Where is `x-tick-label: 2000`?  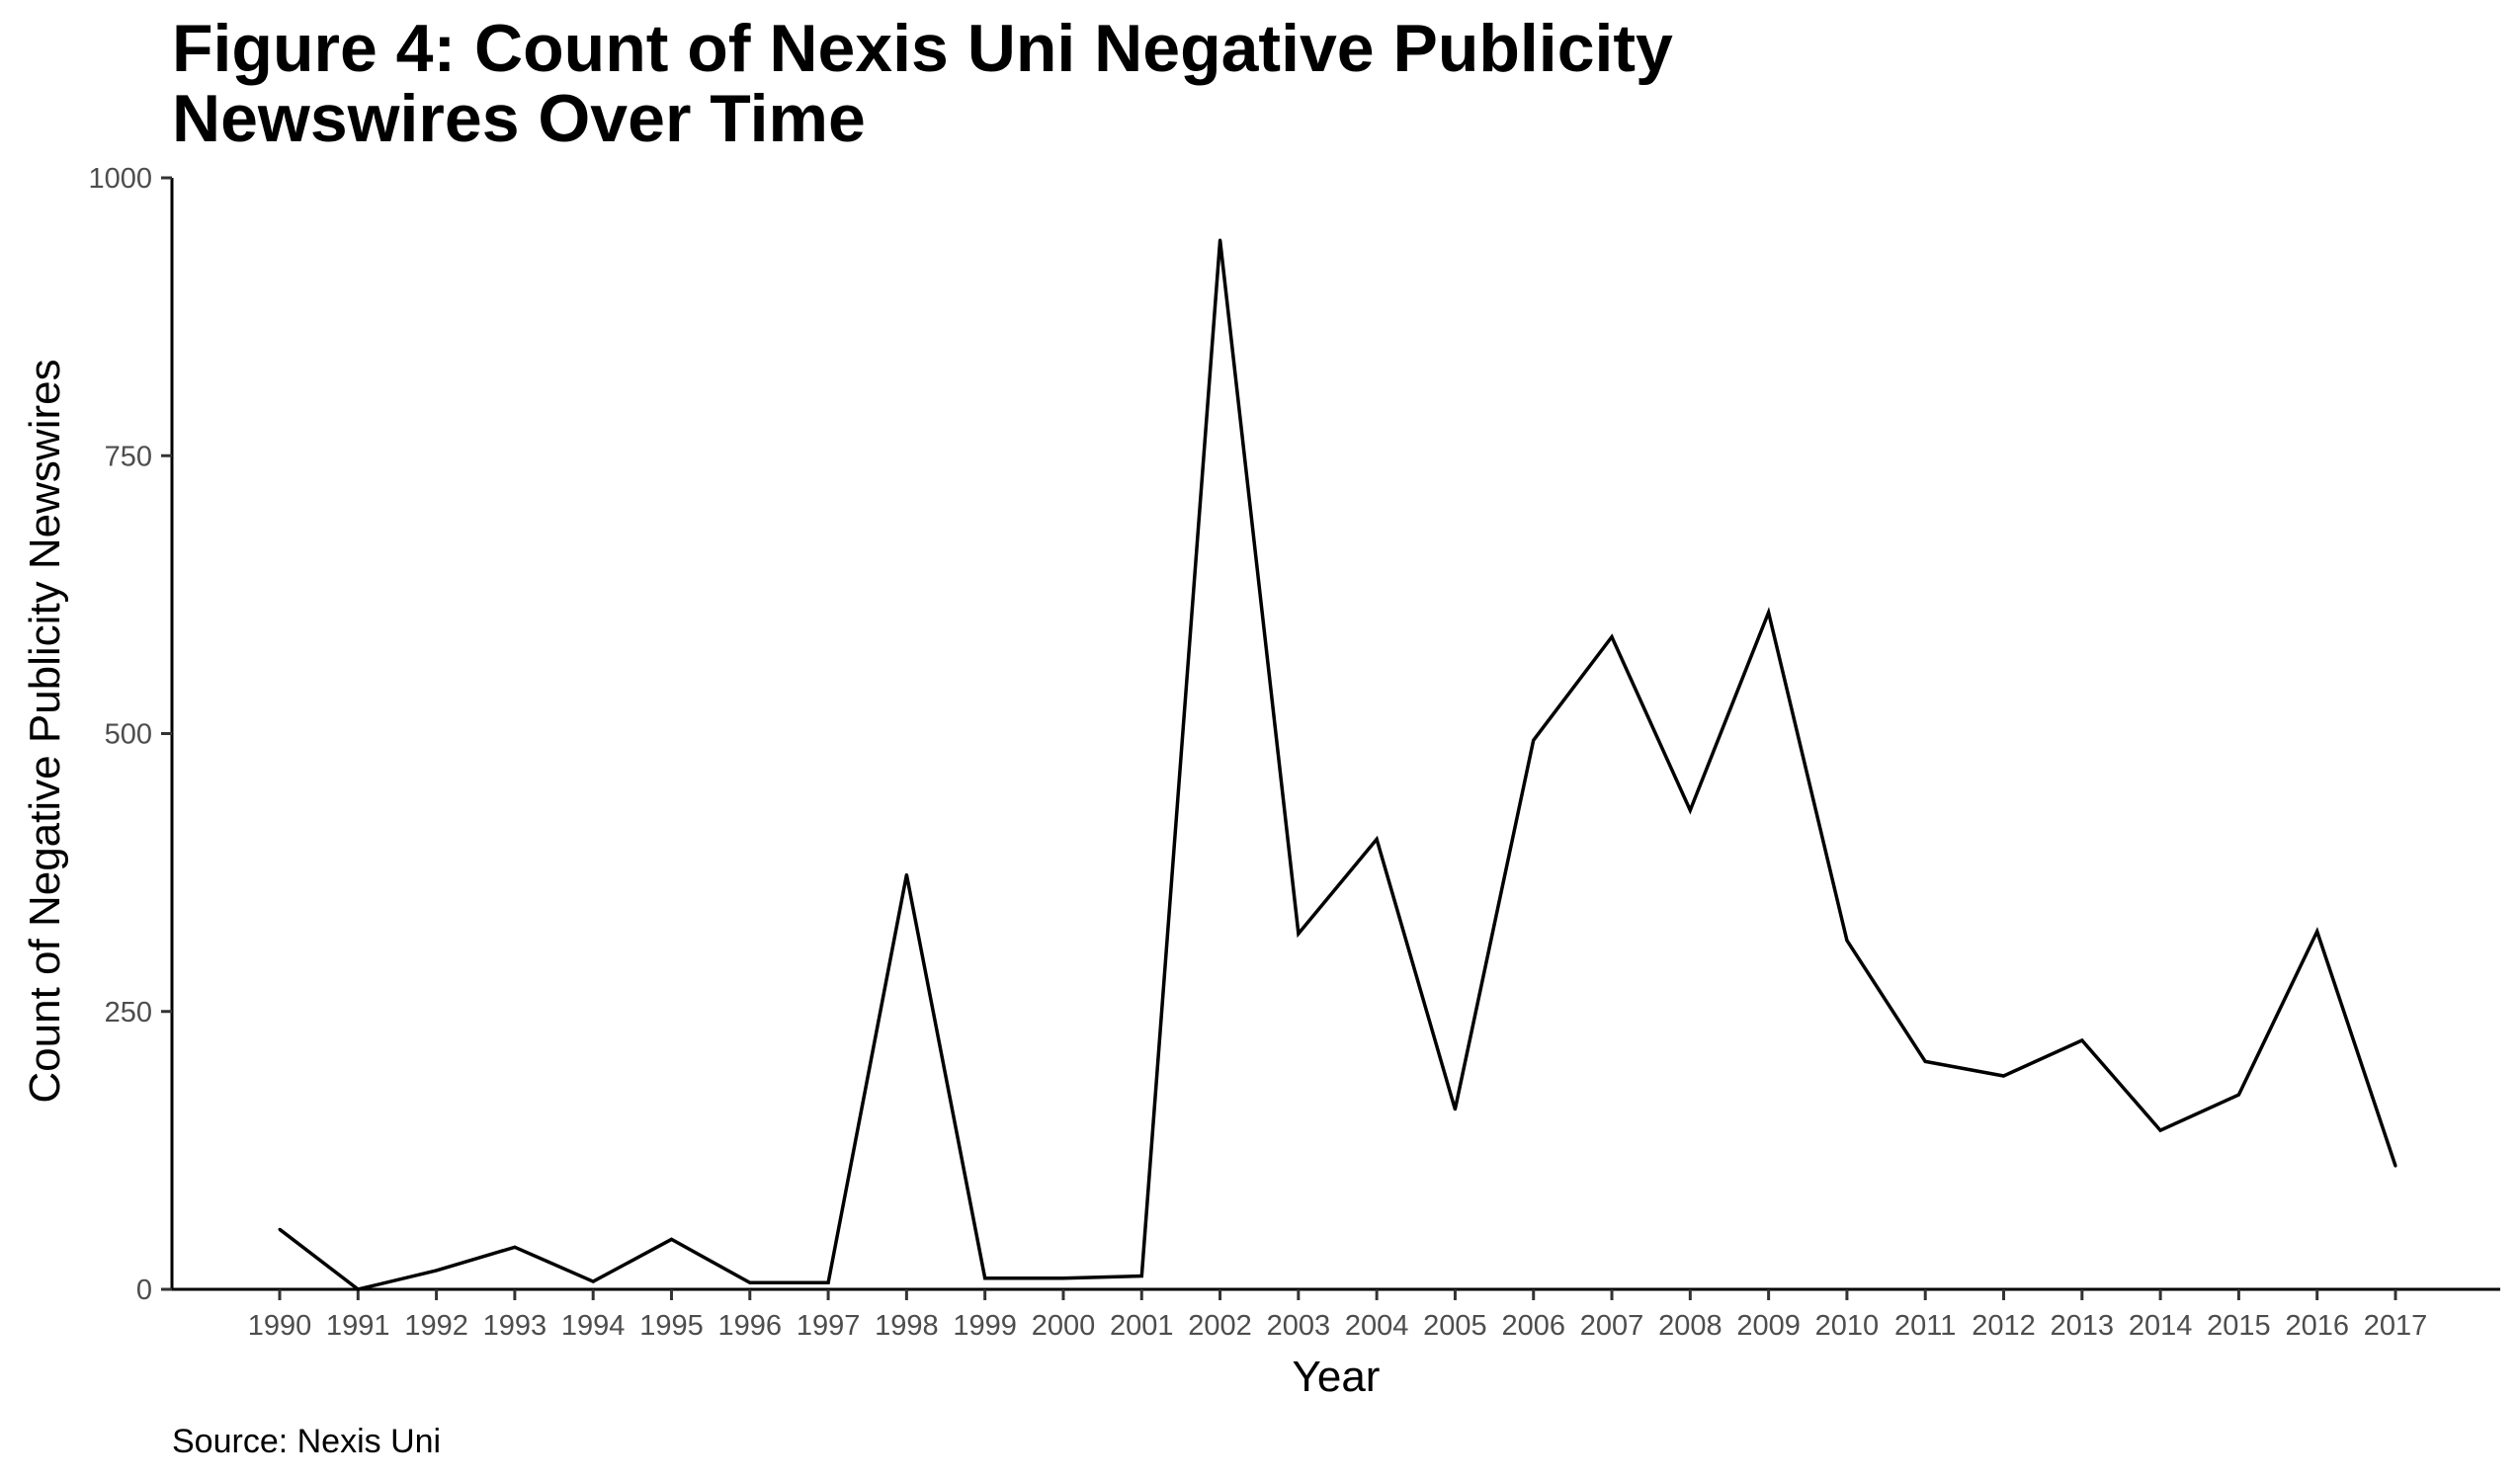
x-tick-label: 2000 is located at coordinates (1064, 1326).